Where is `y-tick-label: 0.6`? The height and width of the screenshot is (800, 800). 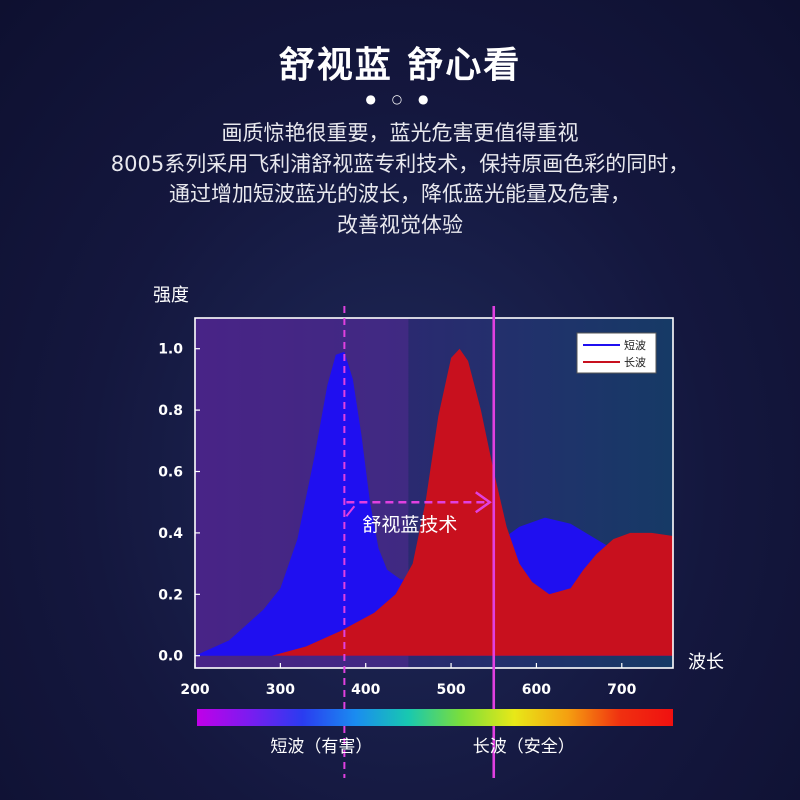 y-tick-label: 0.6 is located at coordinates (170, 473).